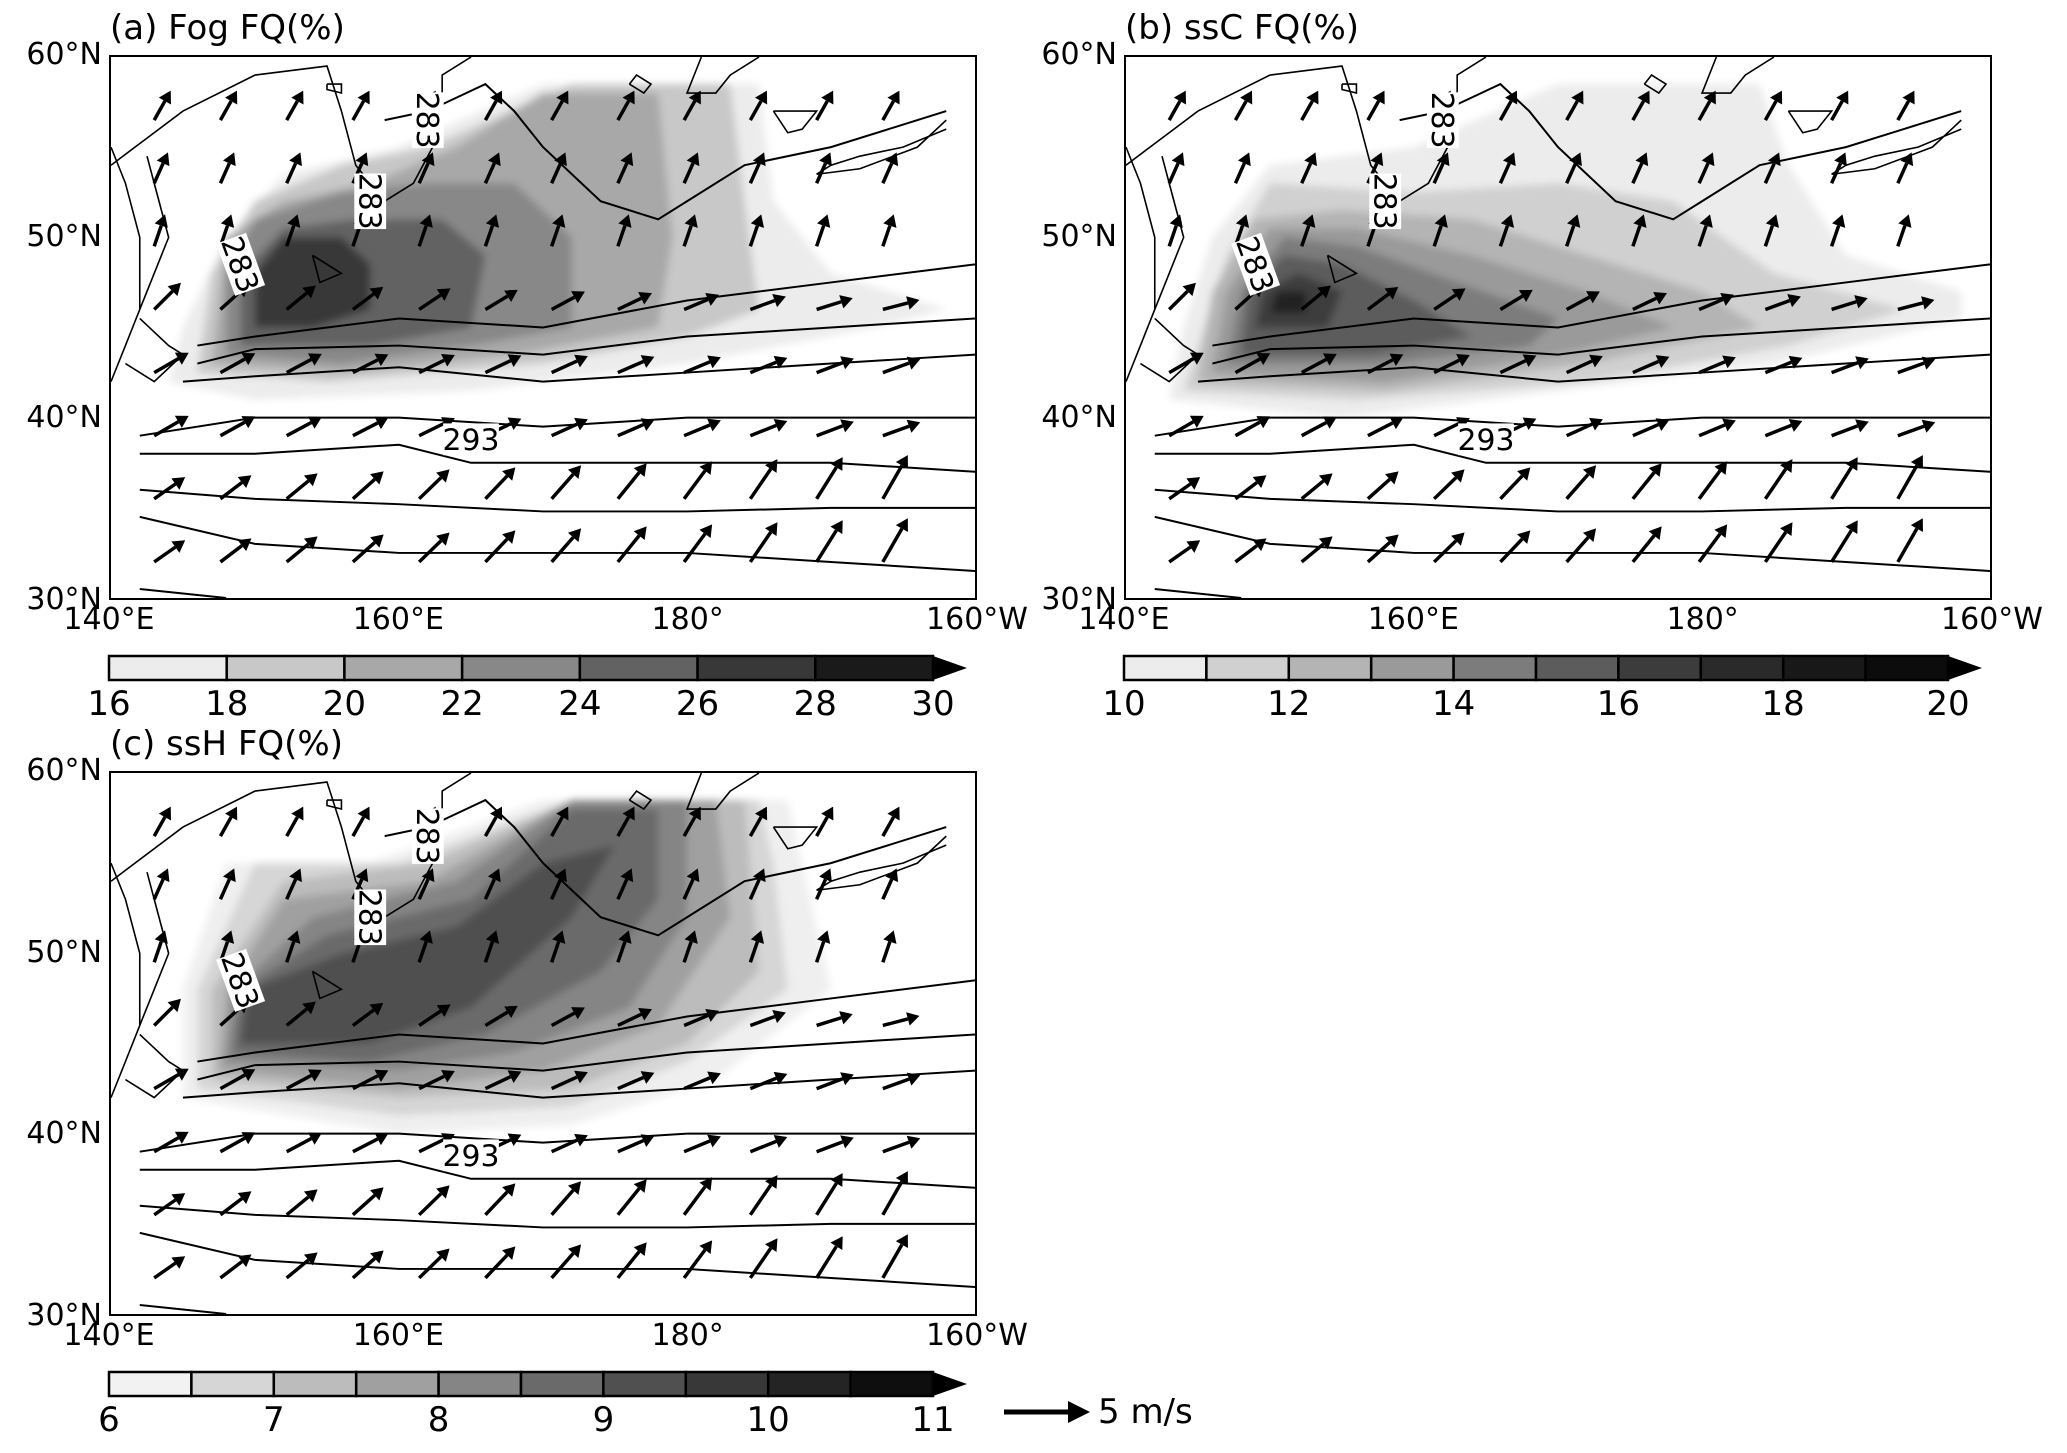  I want to click on lon-label: 160°E, so click(1413, 619).